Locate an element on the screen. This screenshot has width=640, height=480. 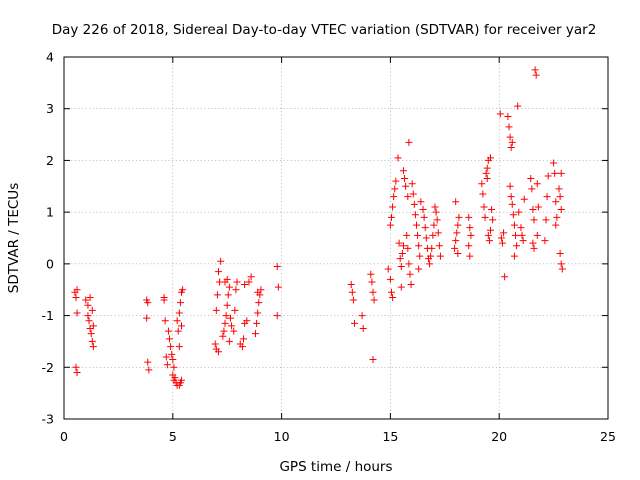
y-tick-labels: -3 -2 -1 0 1 2 3 4 is located at coordinates (48, 238).